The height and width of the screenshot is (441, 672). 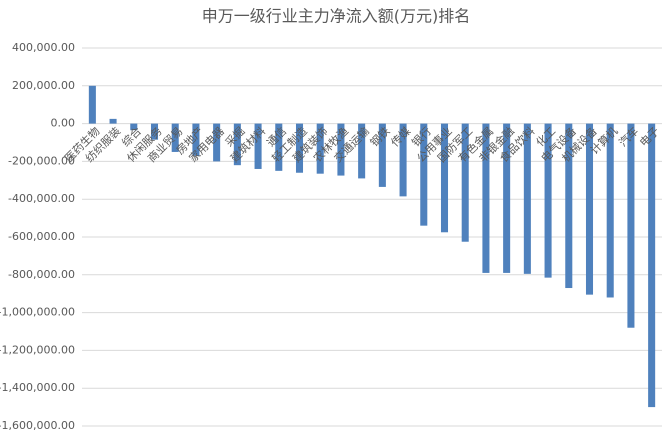 What do you see at coordinates (37, 312) in the screenshot?
I see `y-tick-label: -1,000,000.00` at bounding box center [37, 312].